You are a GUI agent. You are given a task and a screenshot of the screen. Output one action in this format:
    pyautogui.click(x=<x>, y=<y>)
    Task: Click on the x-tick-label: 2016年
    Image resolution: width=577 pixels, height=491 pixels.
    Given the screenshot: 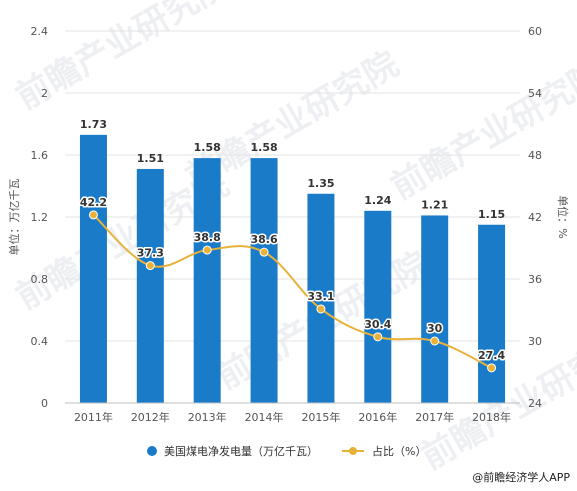 What is the action you would take?
    pyautogui.click(x=377, y=417)
    